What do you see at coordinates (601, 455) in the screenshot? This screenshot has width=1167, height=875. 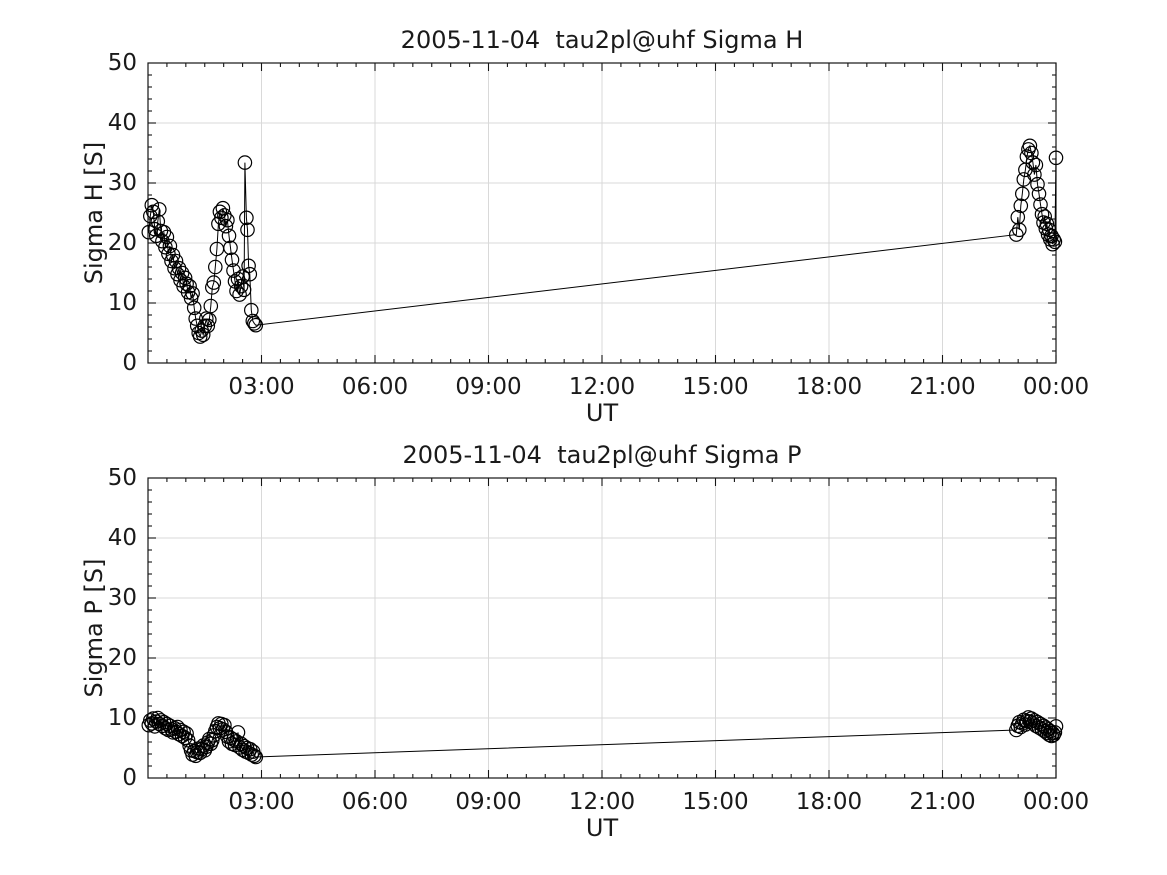 I see `plot-title: 2005-11-04 tau2pl@uhf Sigma P` at bounding box center [601, 455].